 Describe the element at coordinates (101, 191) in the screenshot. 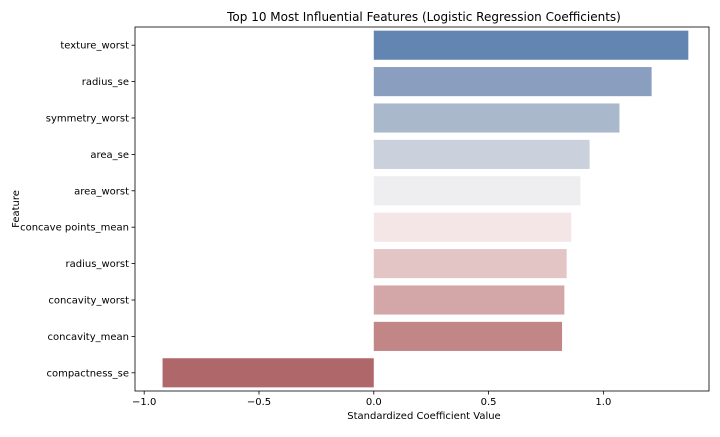

I see `y-tick-label-area-worst: area_worst` at that location.